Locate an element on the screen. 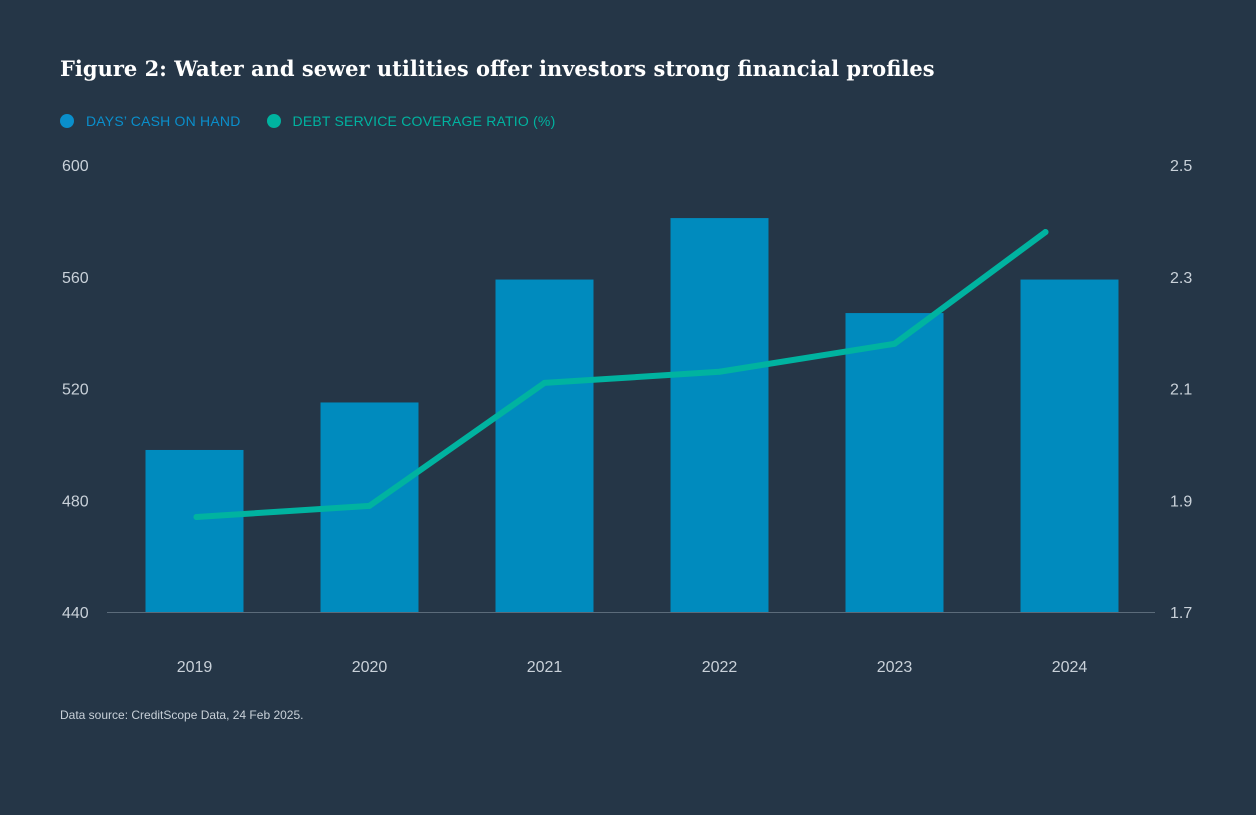 This screenshot has width=1256, height=815. y-left-tick-label: 560 is located at coordinates (75, 278).